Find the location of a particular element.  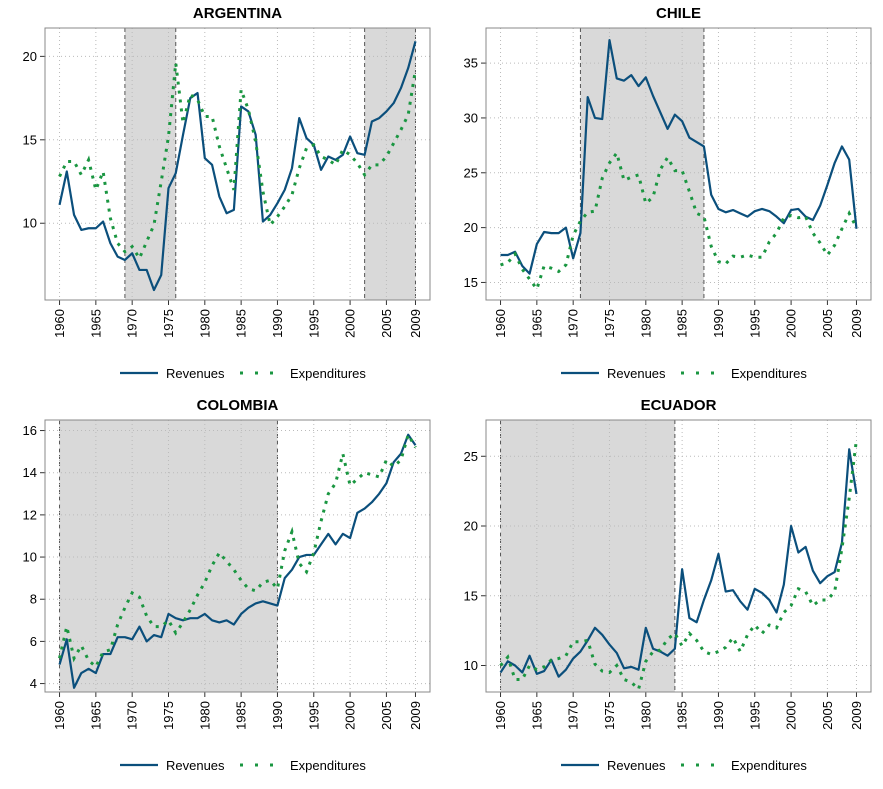

y-tick-label: 6 is located at coordinates (33, 641).